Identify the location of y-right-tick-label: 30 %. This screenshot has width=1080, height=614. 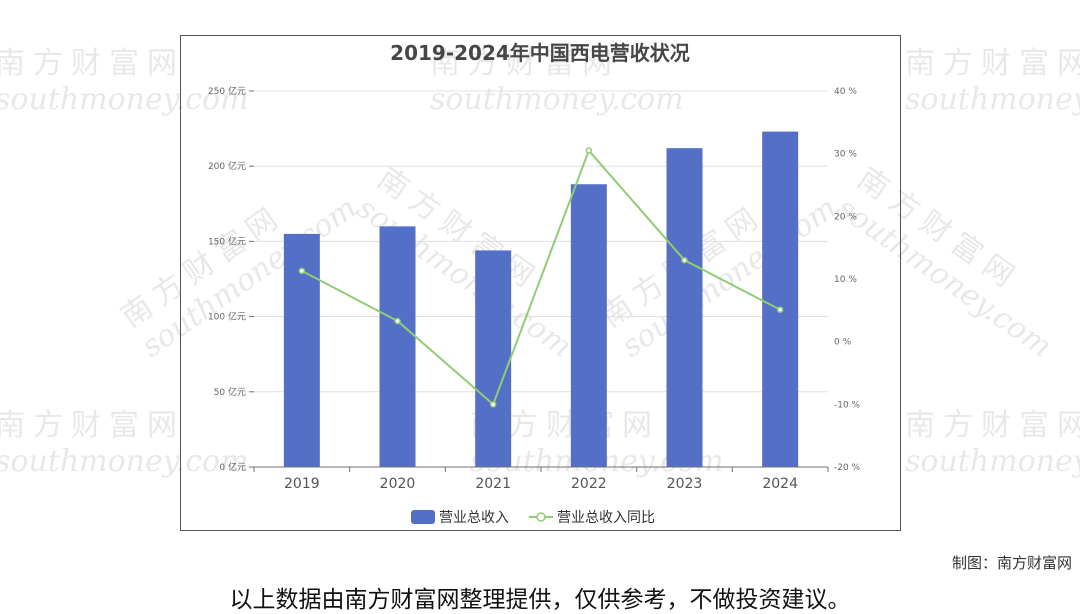
(845, 155).